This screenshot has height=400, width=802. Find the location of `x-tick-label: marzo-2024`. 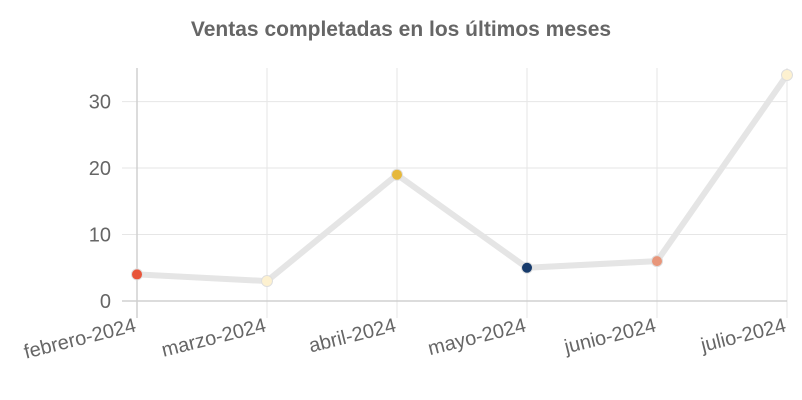

x-tick-label: marzo-2024 is located at coordinates (213, 338).